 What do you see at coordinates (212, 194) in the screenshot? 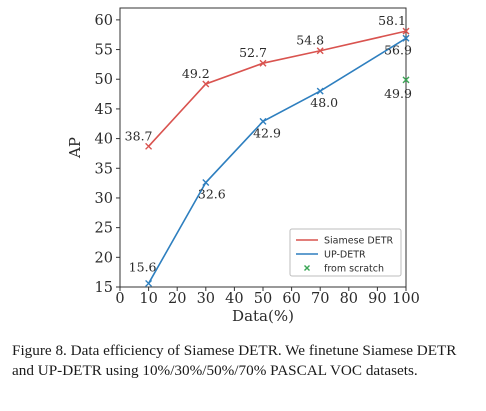
I see `data-label: 32.6` at bounding box center [212, 194].